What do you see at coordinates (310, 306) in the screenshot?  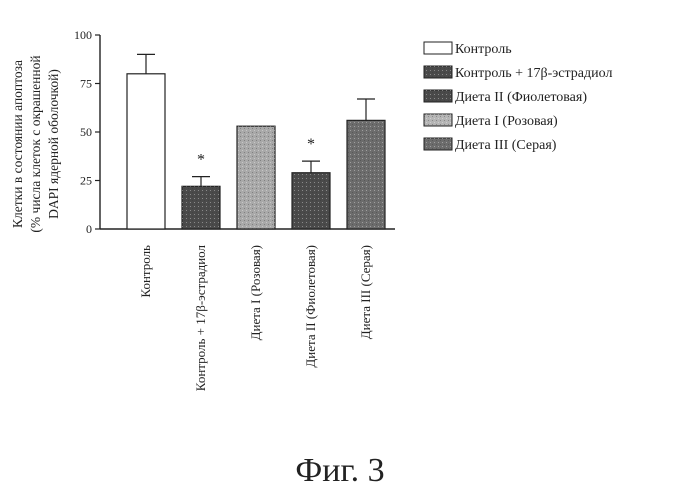 I see `x-tick-label: Диета II (Фиолетовая)` at bounding box center [310, 306].